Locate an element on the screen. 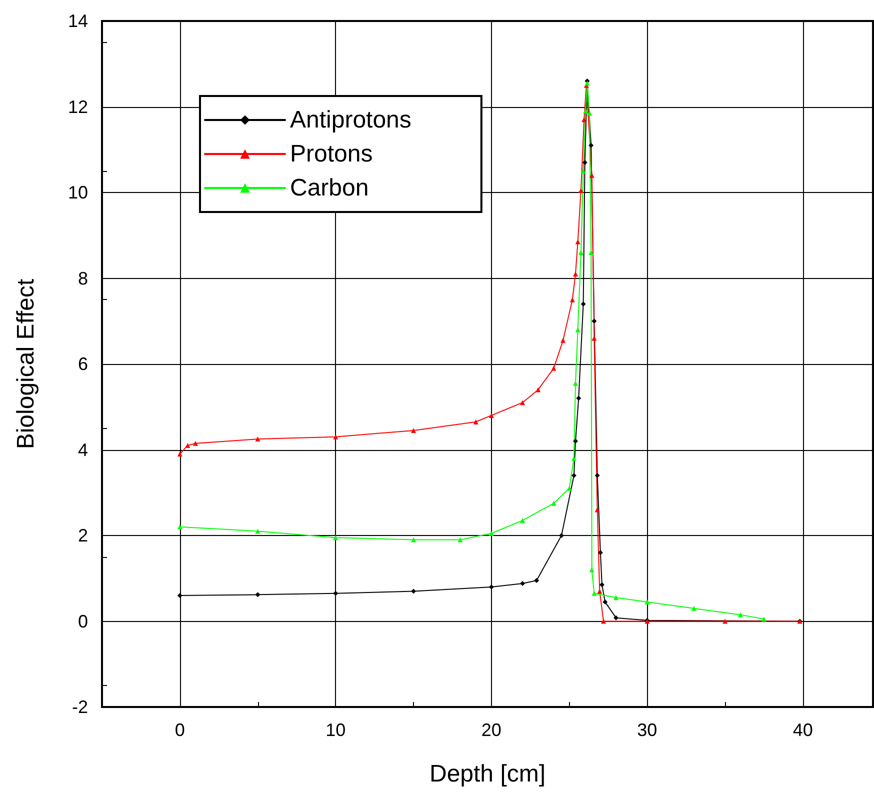  y-tick-label: -2 is located at coordinates (80, 707).